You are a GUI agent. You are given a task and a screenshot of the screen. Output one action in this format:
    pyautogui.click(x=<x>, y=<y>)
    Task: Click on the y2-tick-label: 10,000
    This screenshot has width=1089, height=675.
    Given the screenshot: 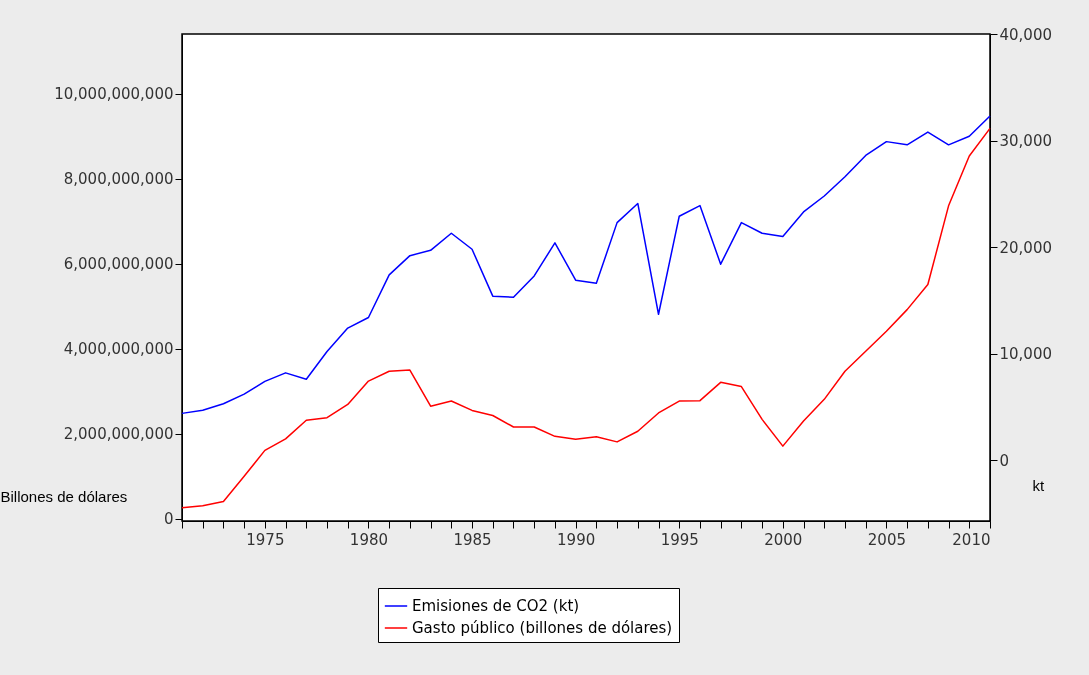 What is the action you would take?
    pyautogui.click(x=1025, y=354)
    